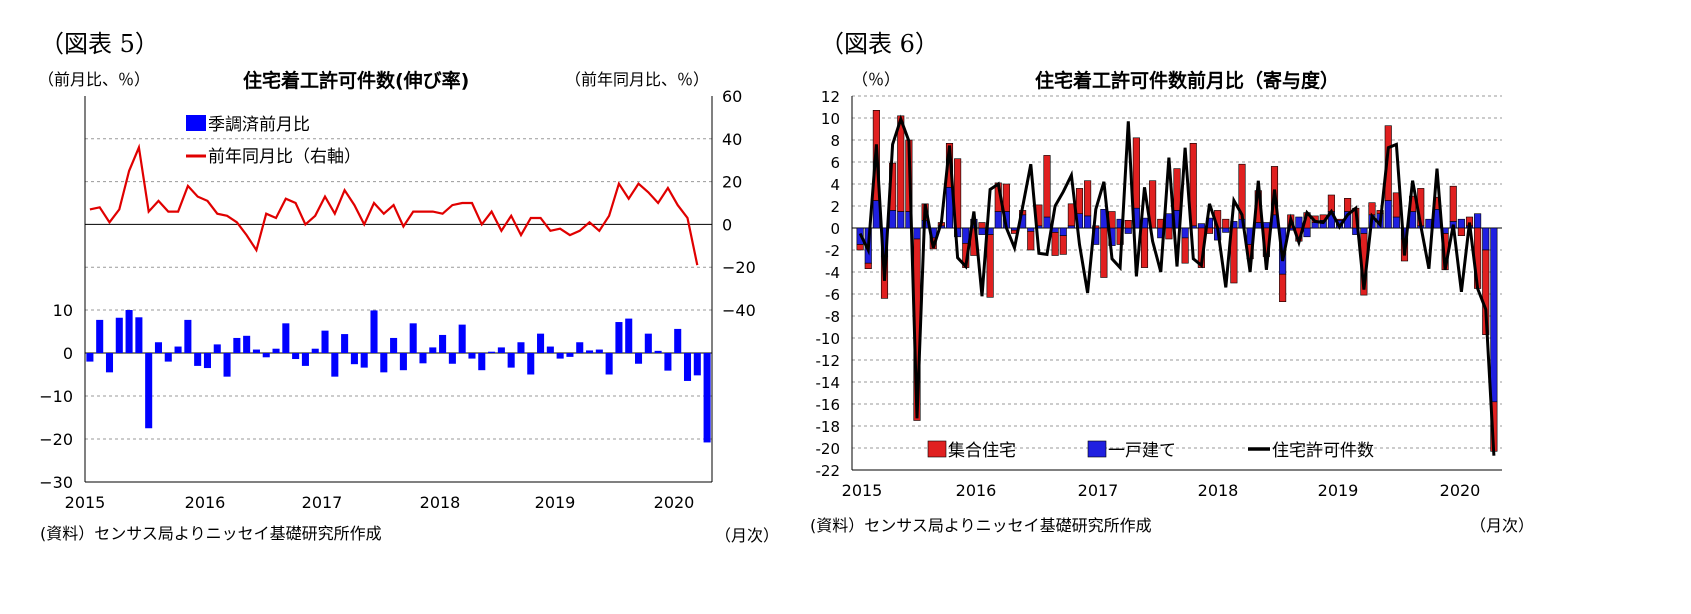 This screenshot has height=614, width=1691. I want to click on y-tick-label: 0, so click(835, 229).